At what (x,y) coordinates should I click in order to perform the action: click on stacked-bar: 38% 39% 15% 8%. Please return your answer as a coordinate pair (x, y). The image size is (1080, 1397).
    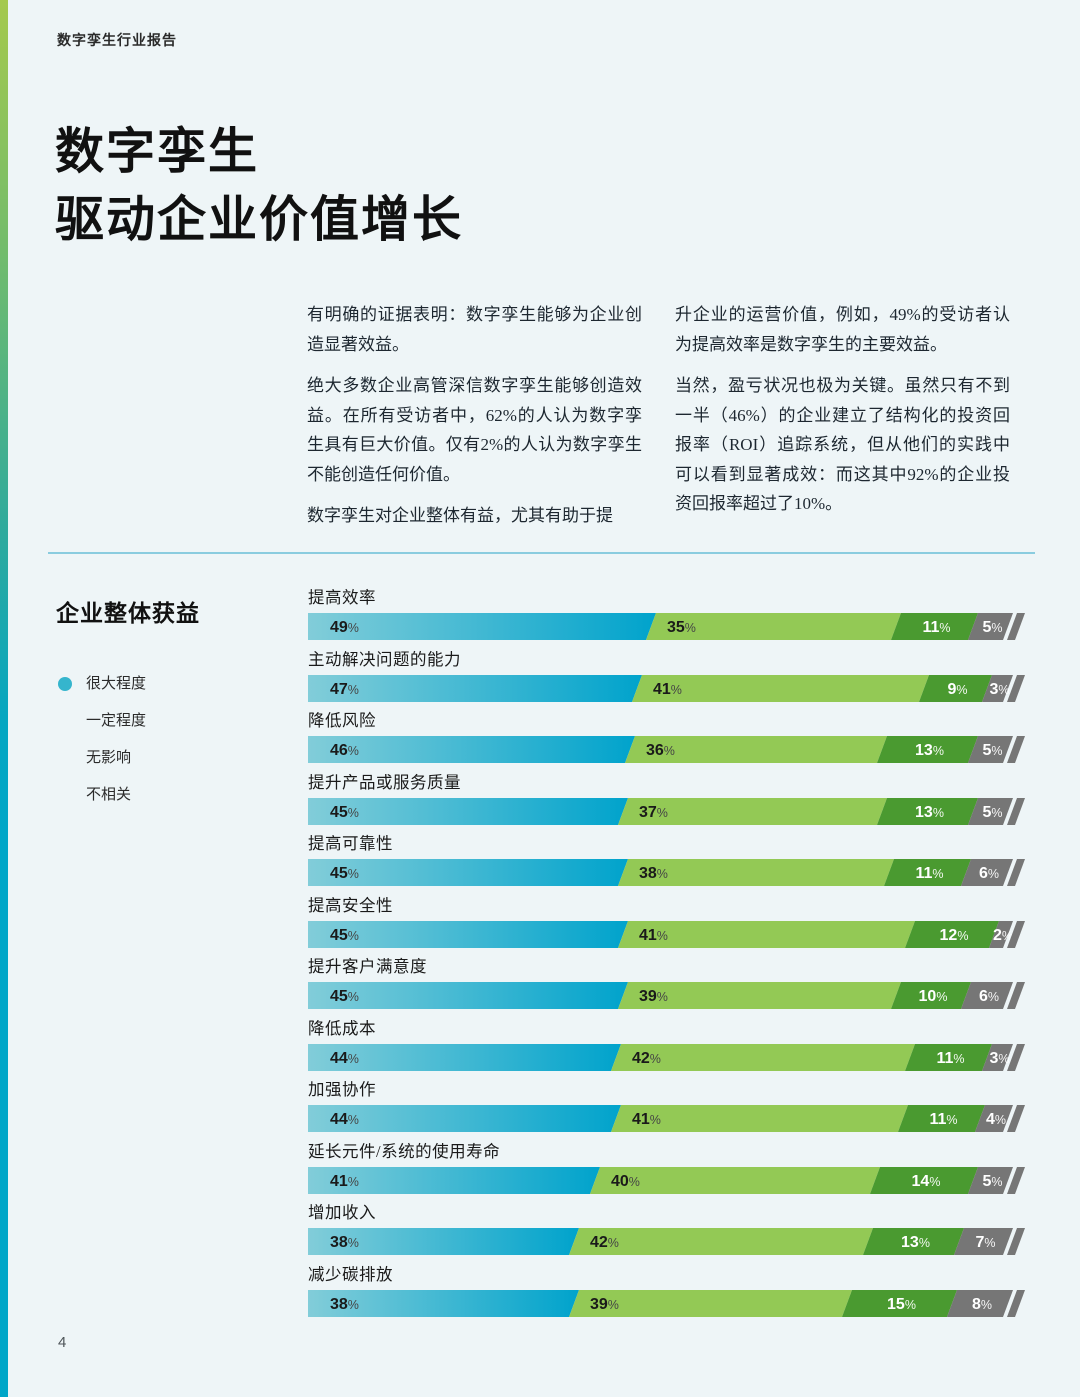
    Looking at the image, I should click on (666, 1303).